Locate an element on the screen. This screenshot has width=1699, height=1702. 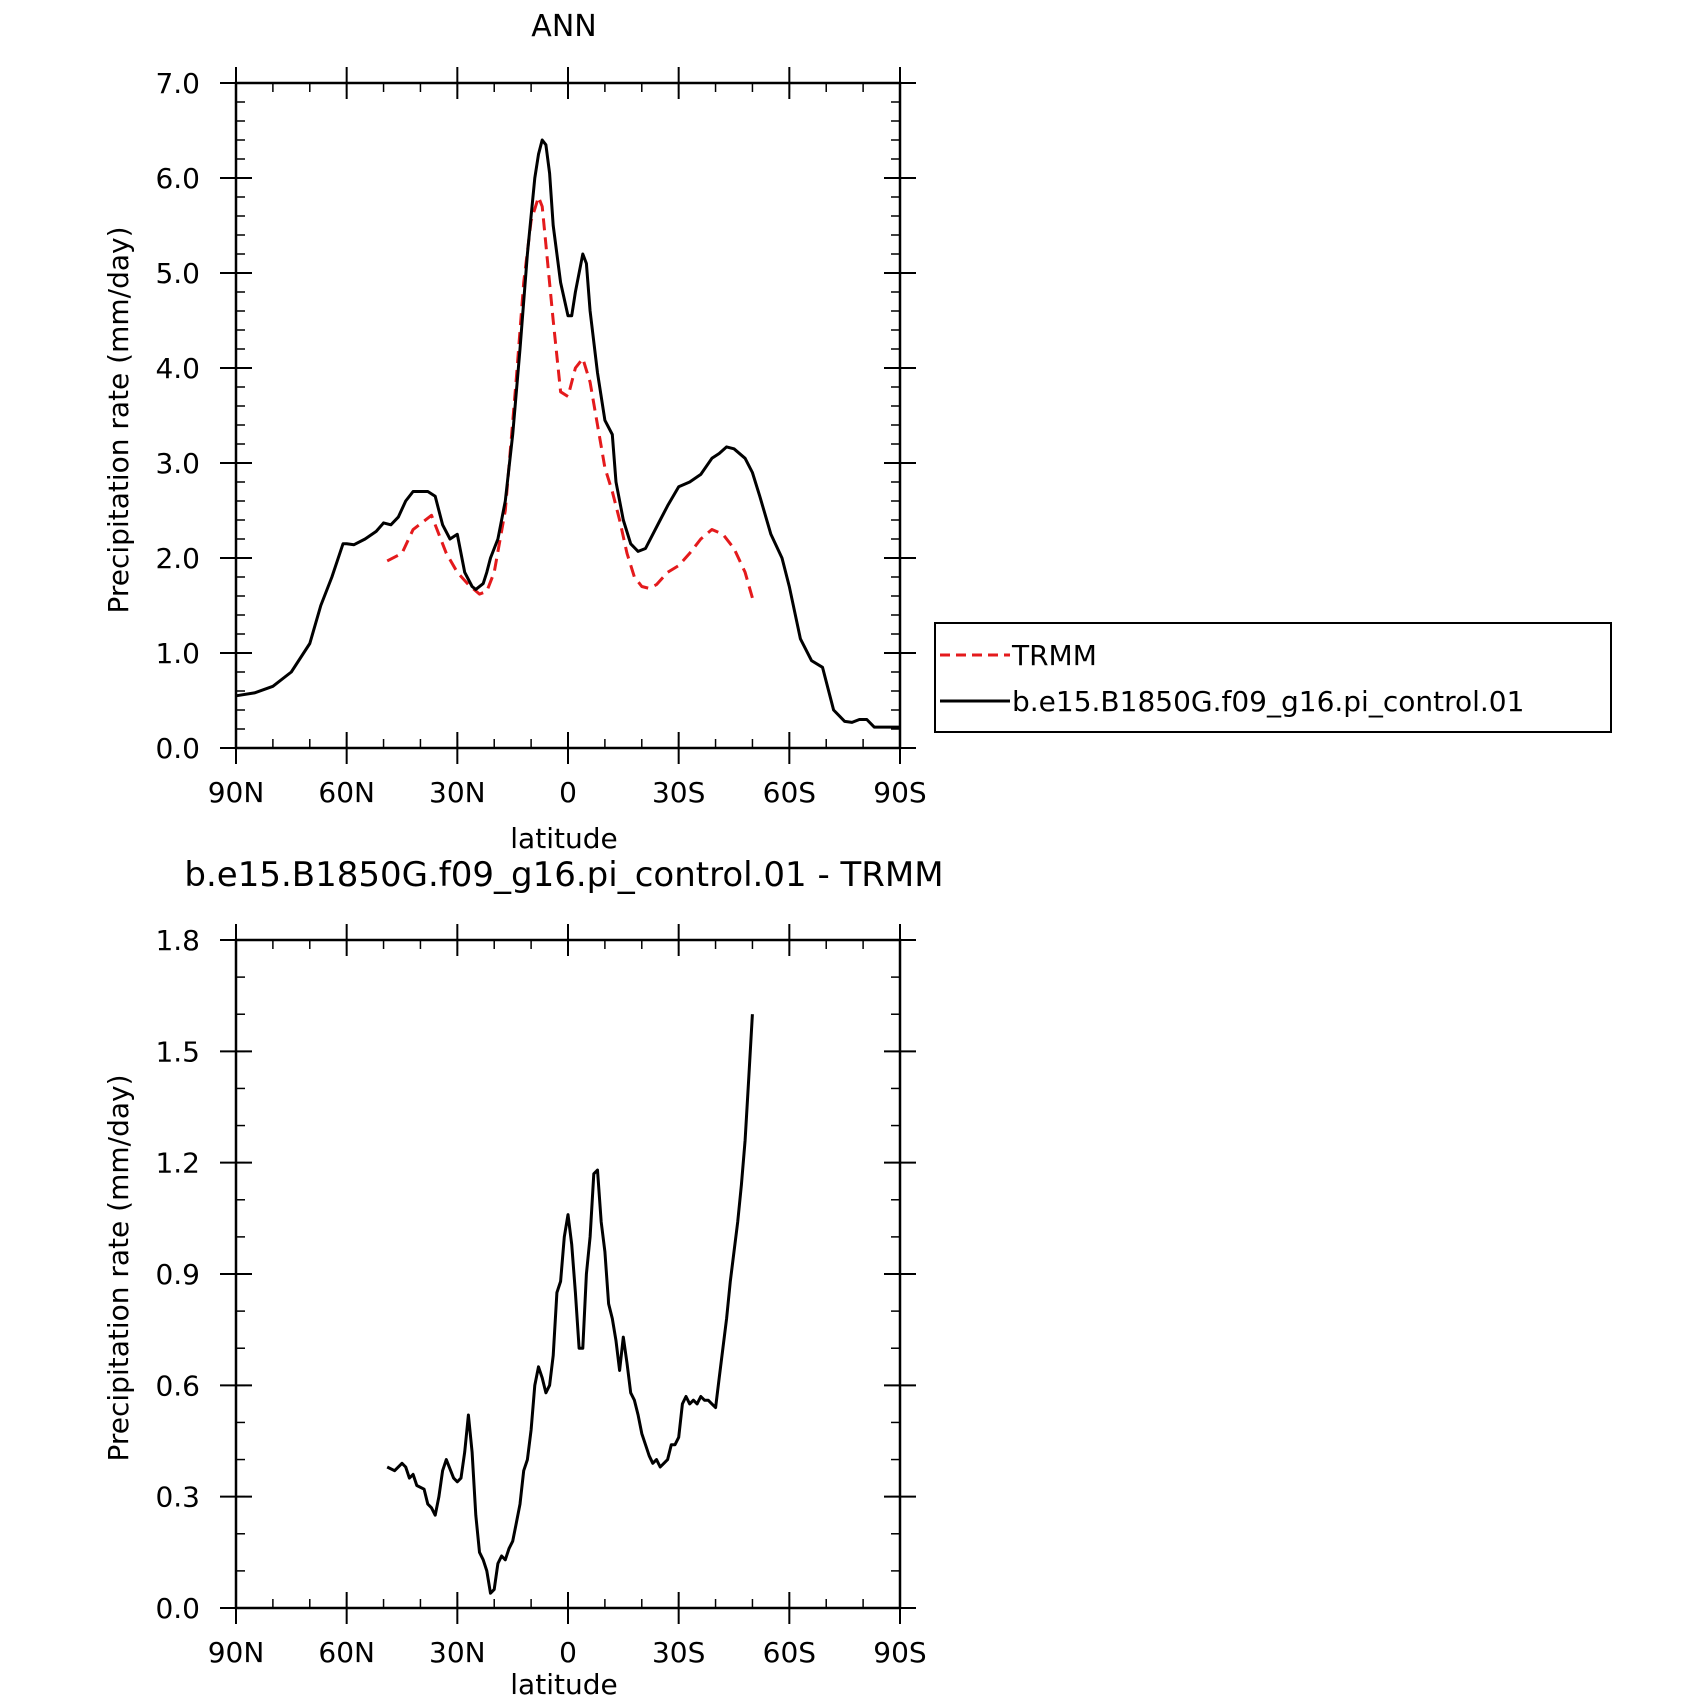
legend-label-trmm: TRMM is located at coordinates (1054, 655).